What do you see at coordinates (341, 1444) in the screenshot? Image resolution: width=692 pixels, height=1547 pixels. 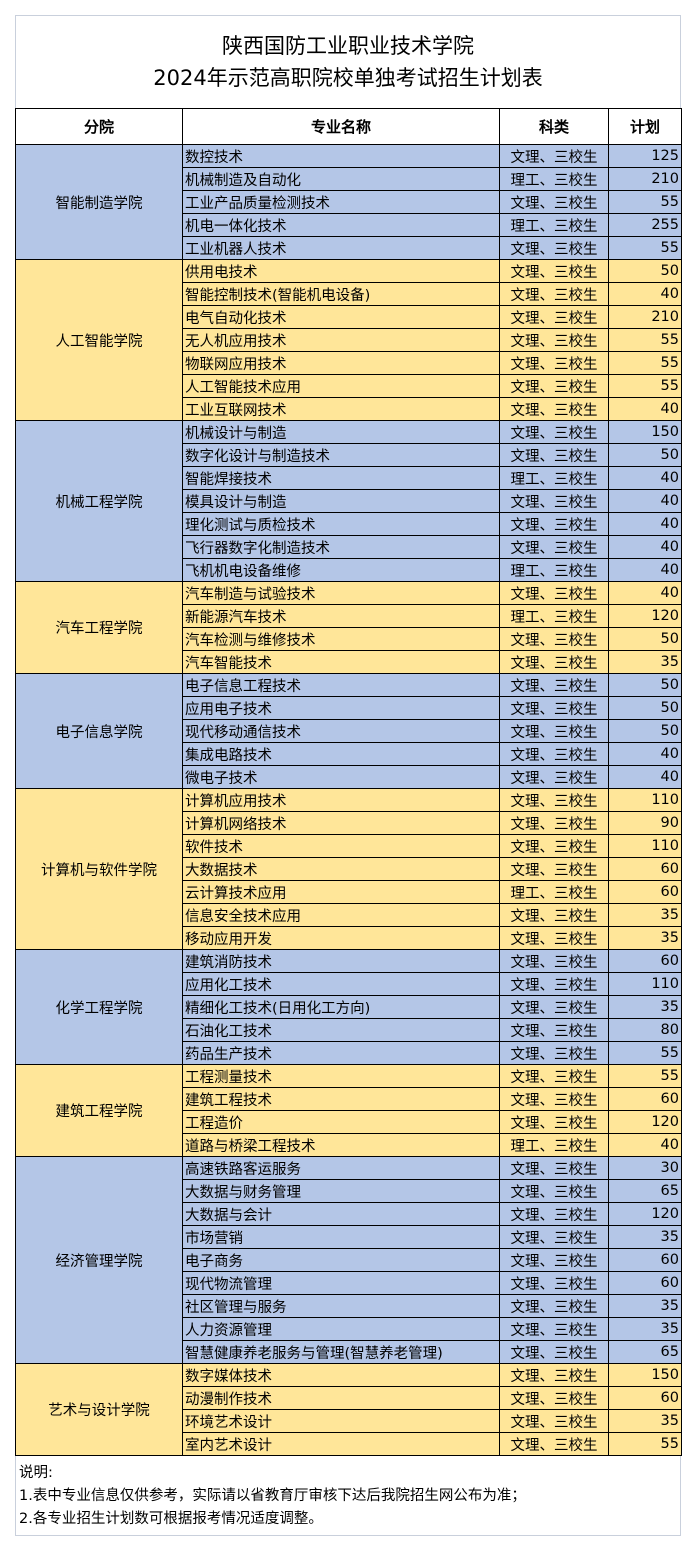 I see `major-cell: 室内艺术设计` at bounding box center [341, 1444].